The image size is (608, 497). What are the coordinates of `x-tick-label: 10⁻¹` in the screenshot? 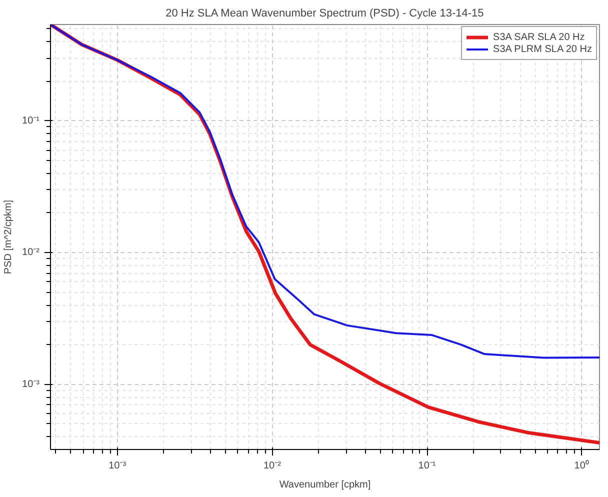 It's located at (427, 466).